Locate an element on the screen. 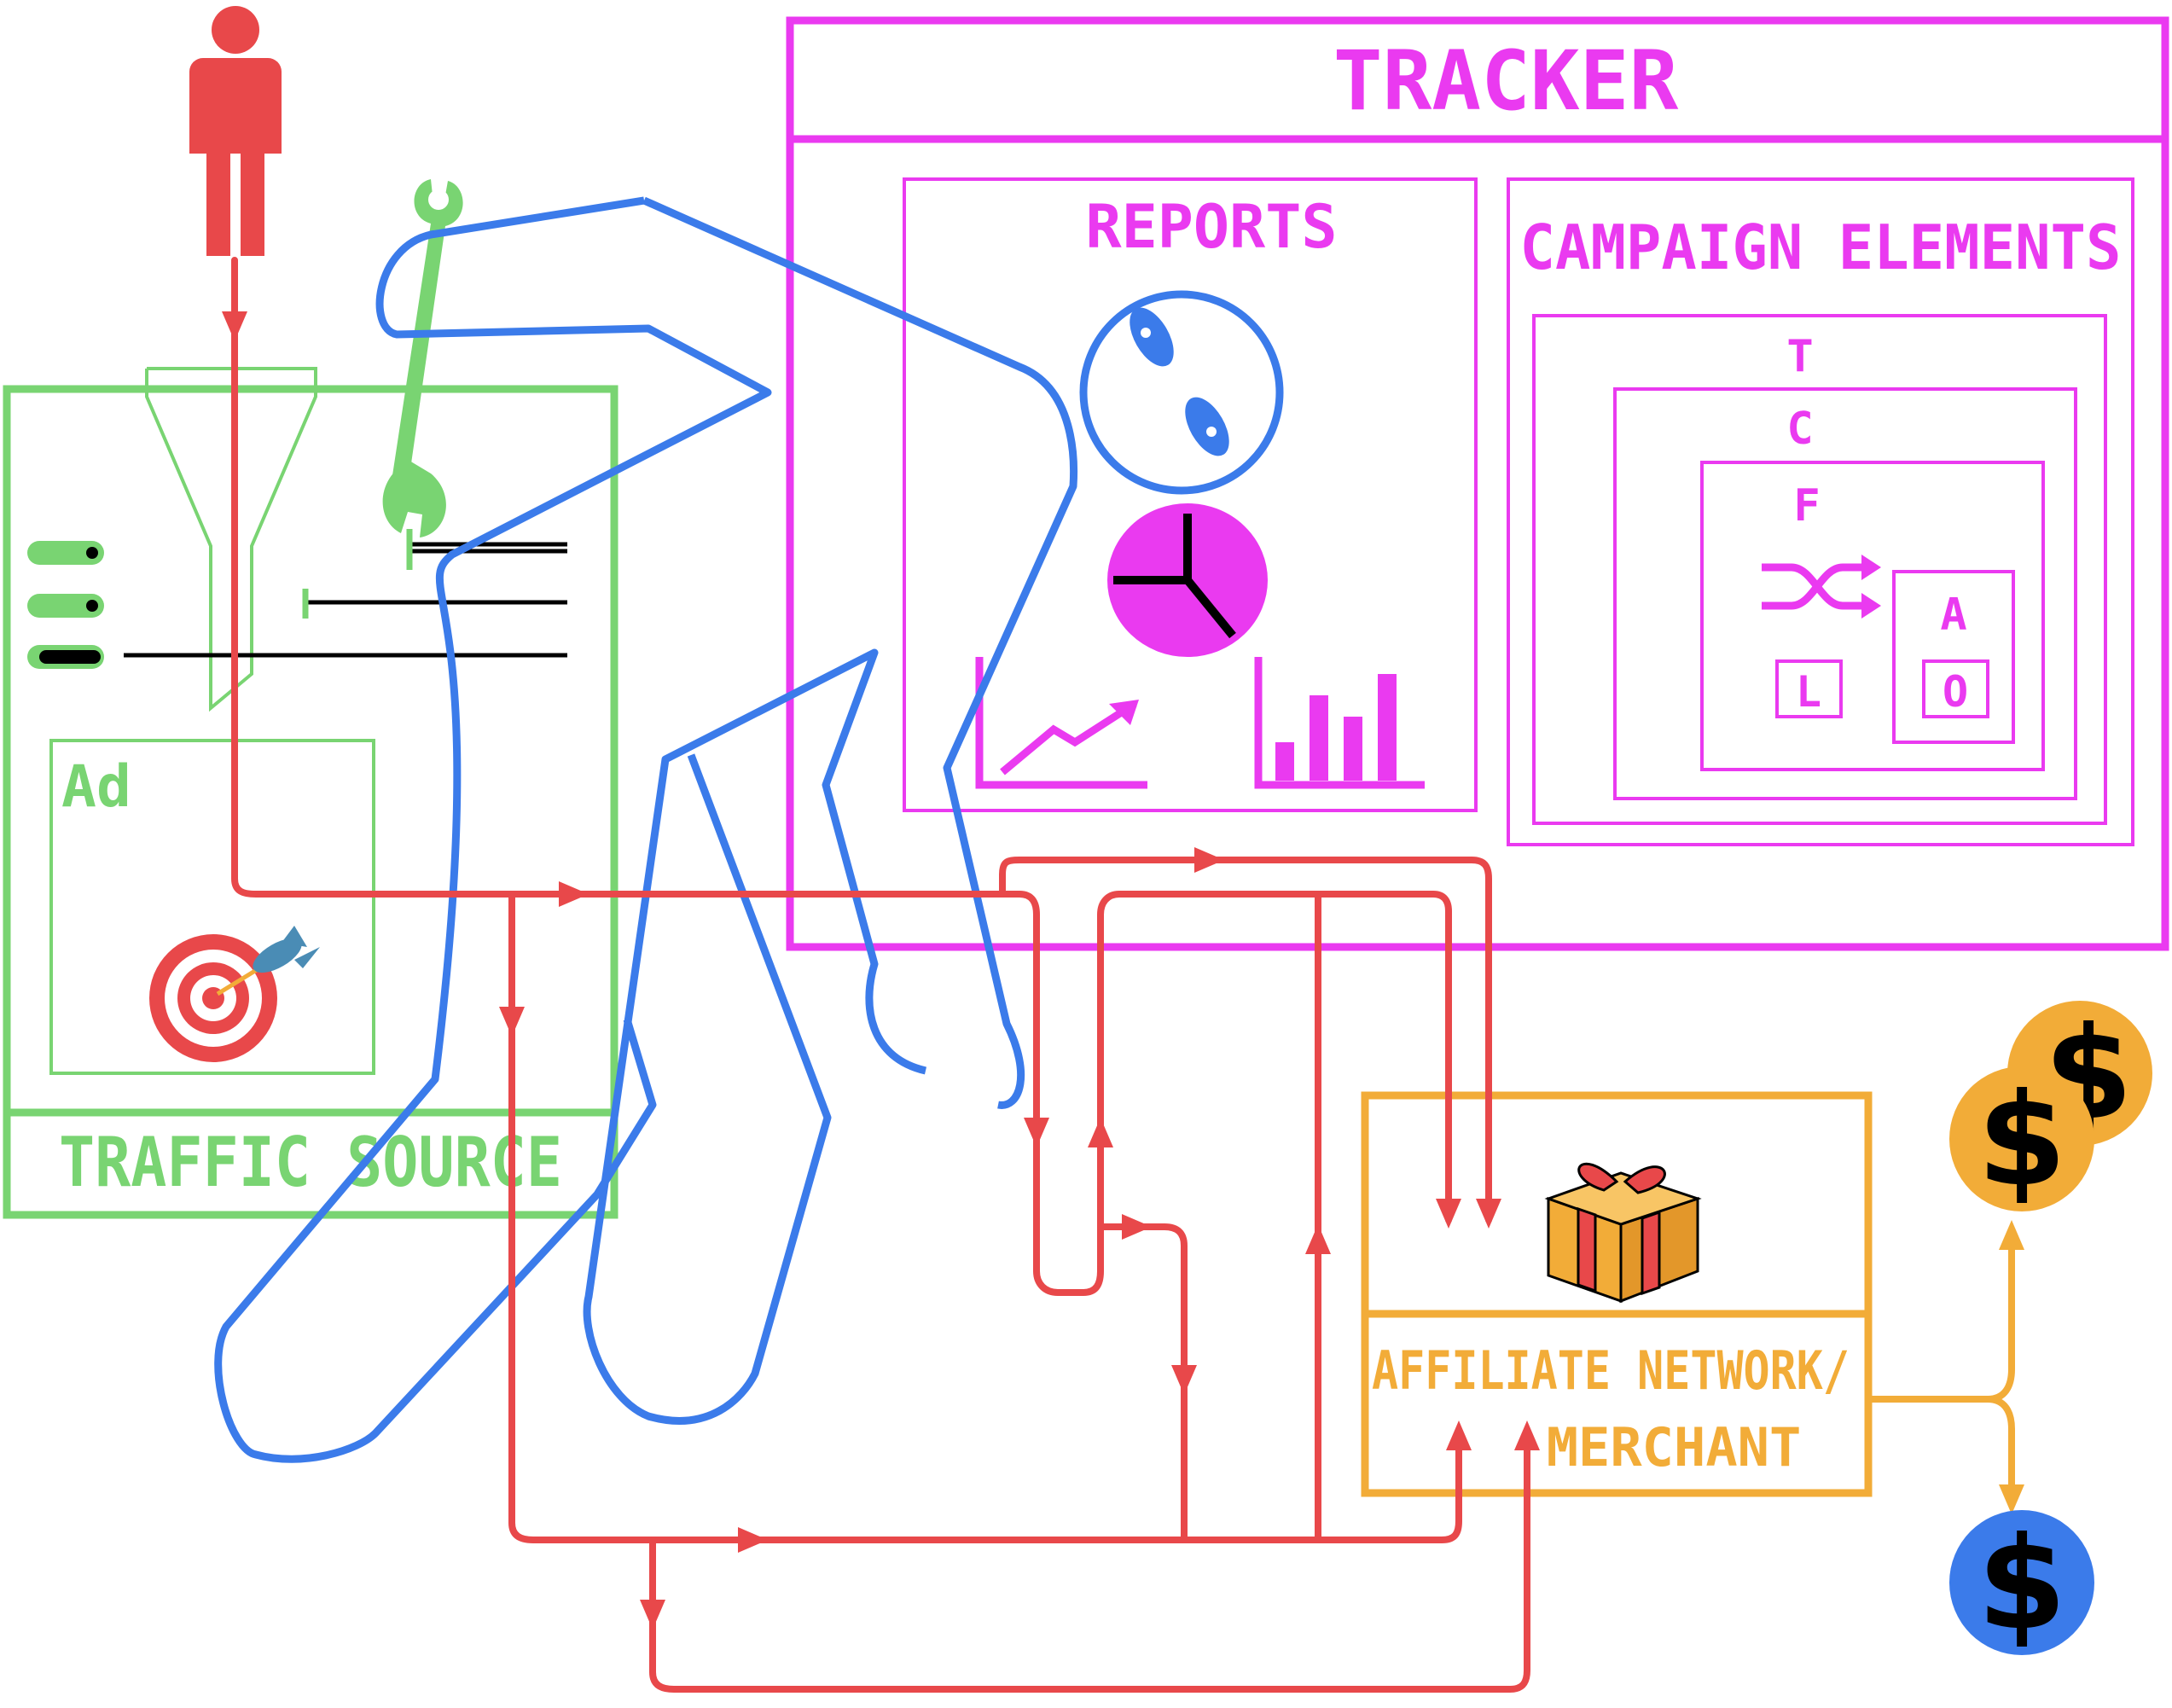 The height and width of the screenshot is (1708, 2172). settings-sliders is located at coordinates (297, 599).